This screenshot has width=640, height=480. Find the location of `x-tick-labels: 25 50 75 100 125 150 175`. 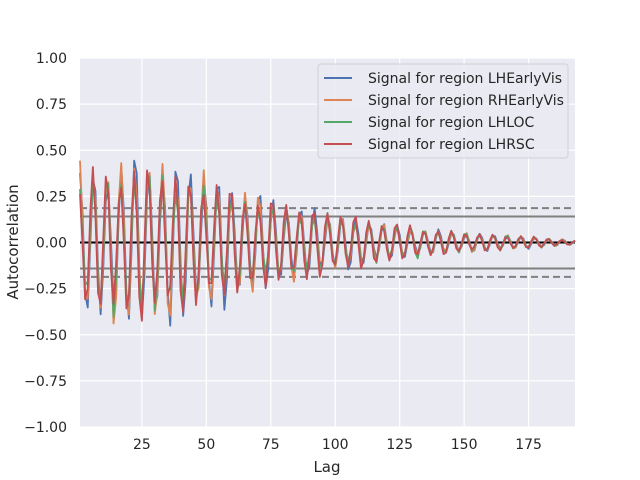

x-tick-labels: 25 50 75 100 125 150 175 is located at coordinates (337, 445).